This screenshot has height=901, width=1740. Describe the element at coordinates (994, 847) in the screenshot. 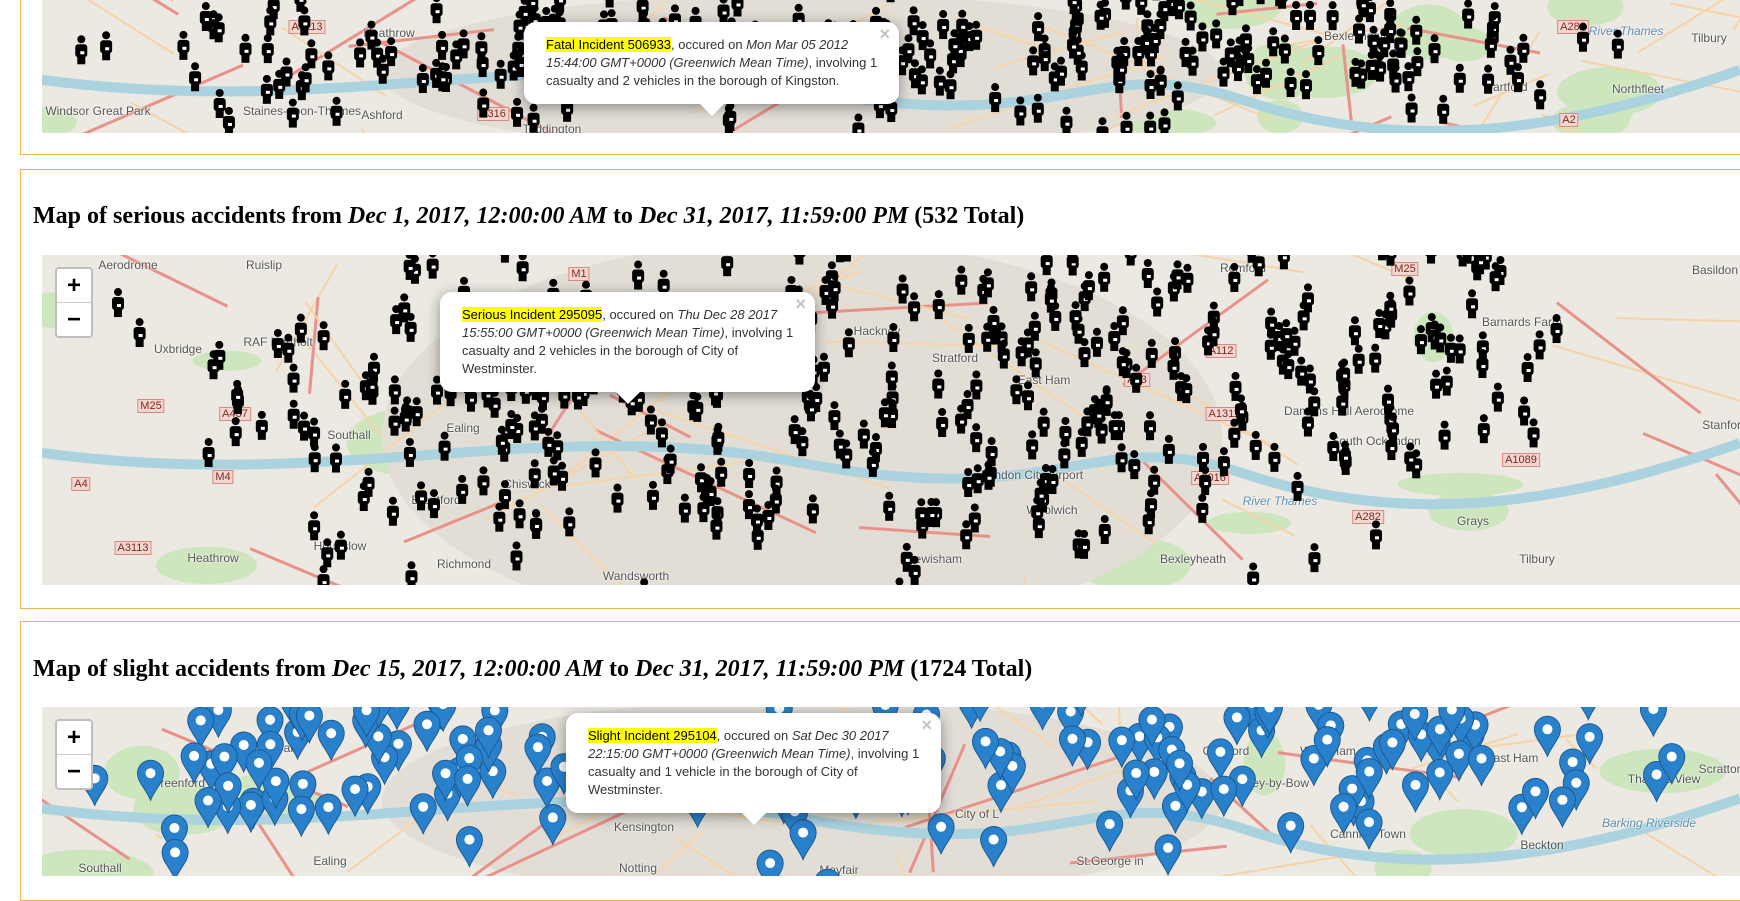

I see `location-pin` at that location.